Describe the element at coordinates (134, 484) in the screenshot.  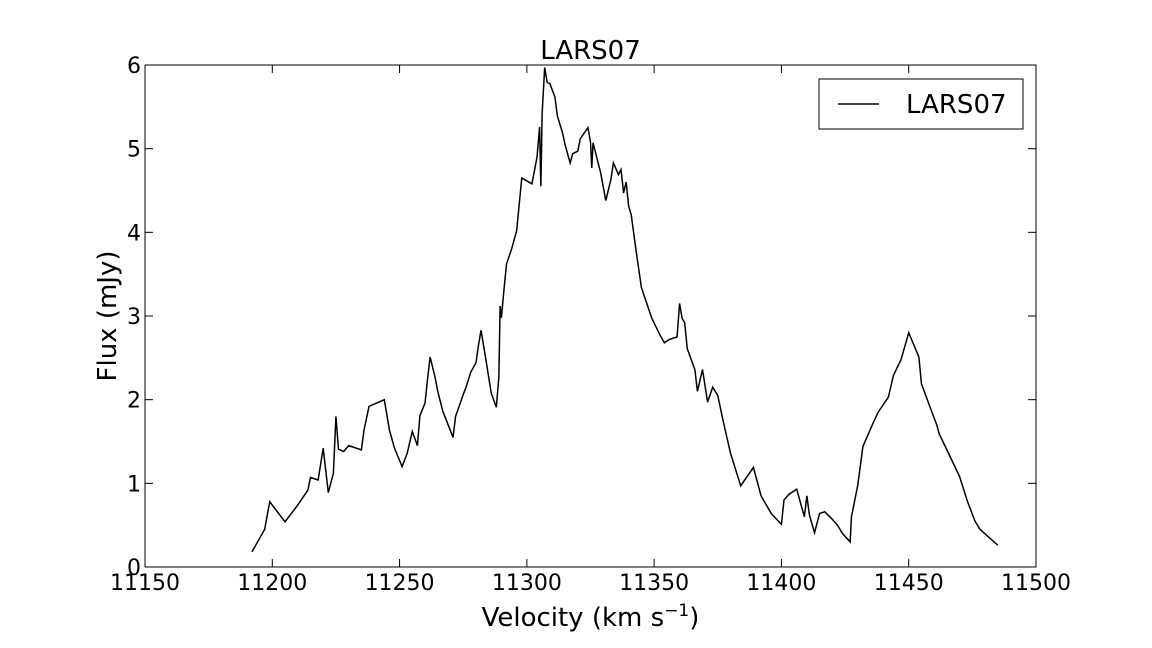
I see `y-tick-label: 1` at that location.